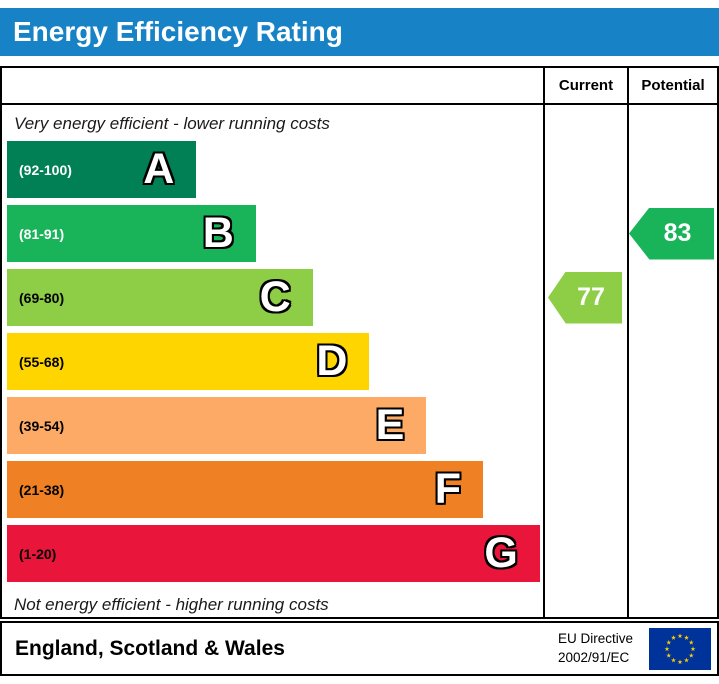 The width and height of the screenshot is (719, 684). I want to click on band-g-range: (1-20), so click(38, 553).